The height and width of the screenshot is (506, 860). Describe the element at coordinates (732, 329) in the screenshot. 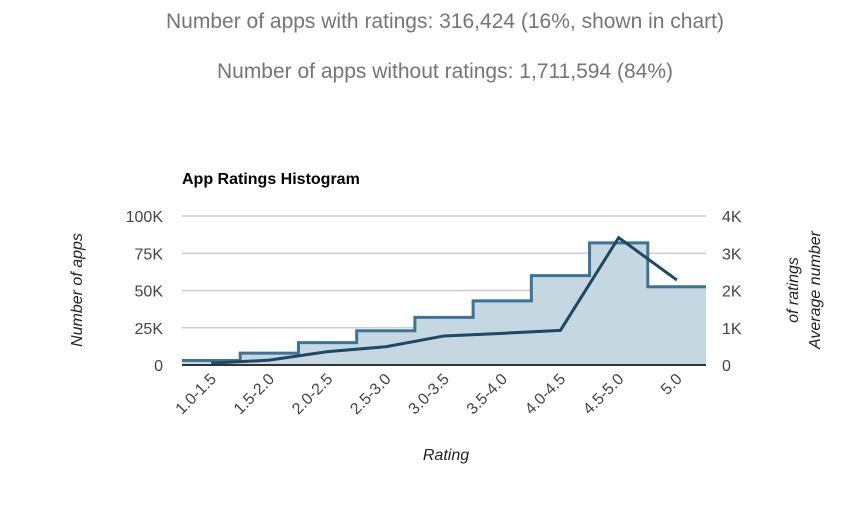

I see `y-tick-label-right: 1K` at that location.